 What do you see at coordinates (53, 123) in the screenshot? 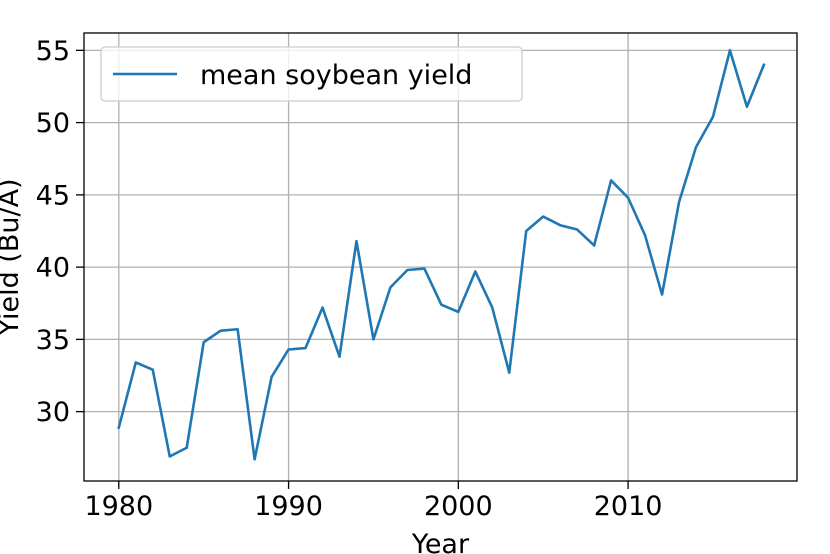
I see `y-tick-label-50: 50` at bounding box center [53, 123].